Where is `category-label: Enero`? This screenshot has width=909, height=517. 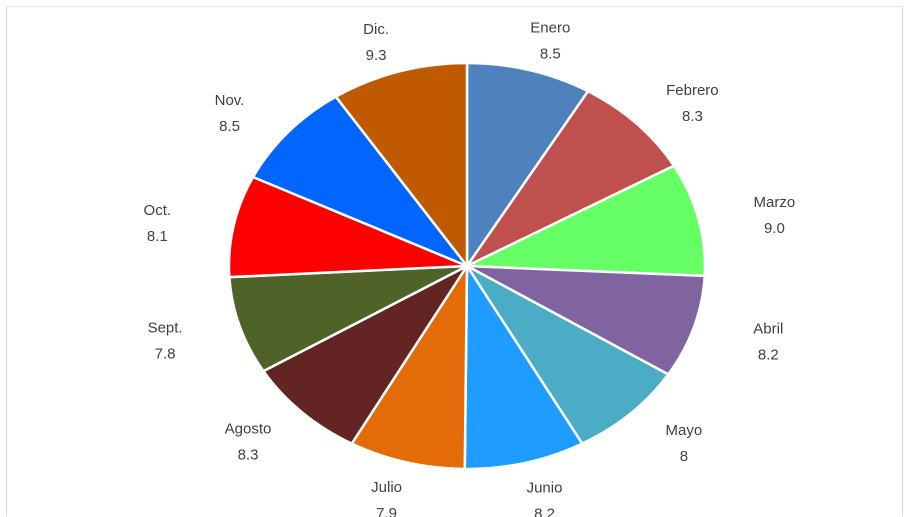
category-label: Enero is located at coordinates (550, 27).